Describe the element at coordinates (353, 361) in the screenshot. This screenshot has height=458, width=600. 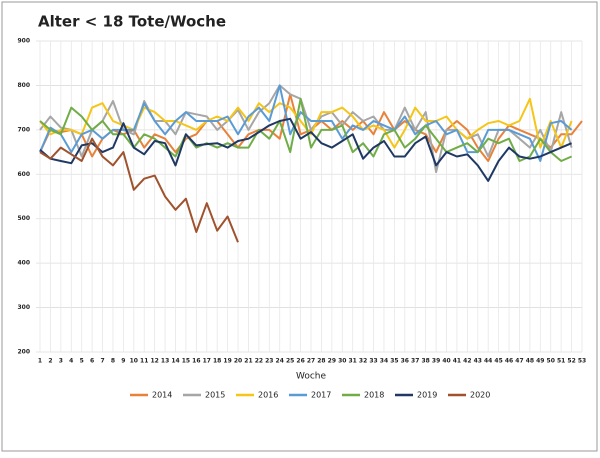
I see `x-tick-label: 31` at that location.